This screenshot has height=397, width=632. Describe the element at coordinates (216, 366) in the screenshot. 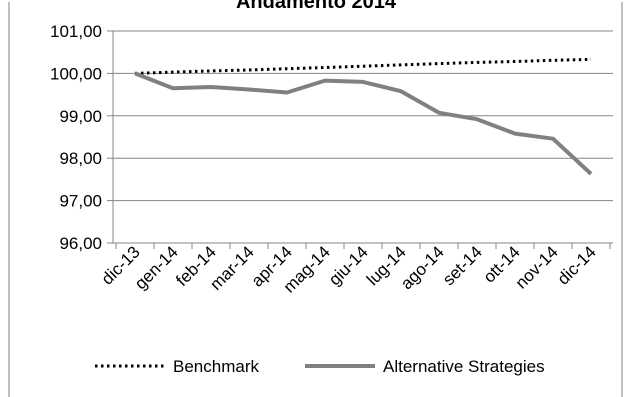

I see `legend-label-0: Benchmark` at that location.